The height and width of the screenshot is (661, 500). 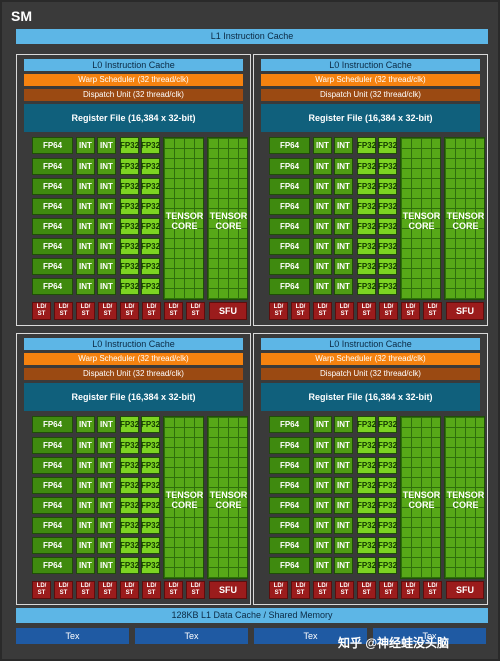 What do you see at coordinates (421, 500) in the screenshot?
I see `tensor-core-label: TENSOR CORE` at bounding box center [421, 500].